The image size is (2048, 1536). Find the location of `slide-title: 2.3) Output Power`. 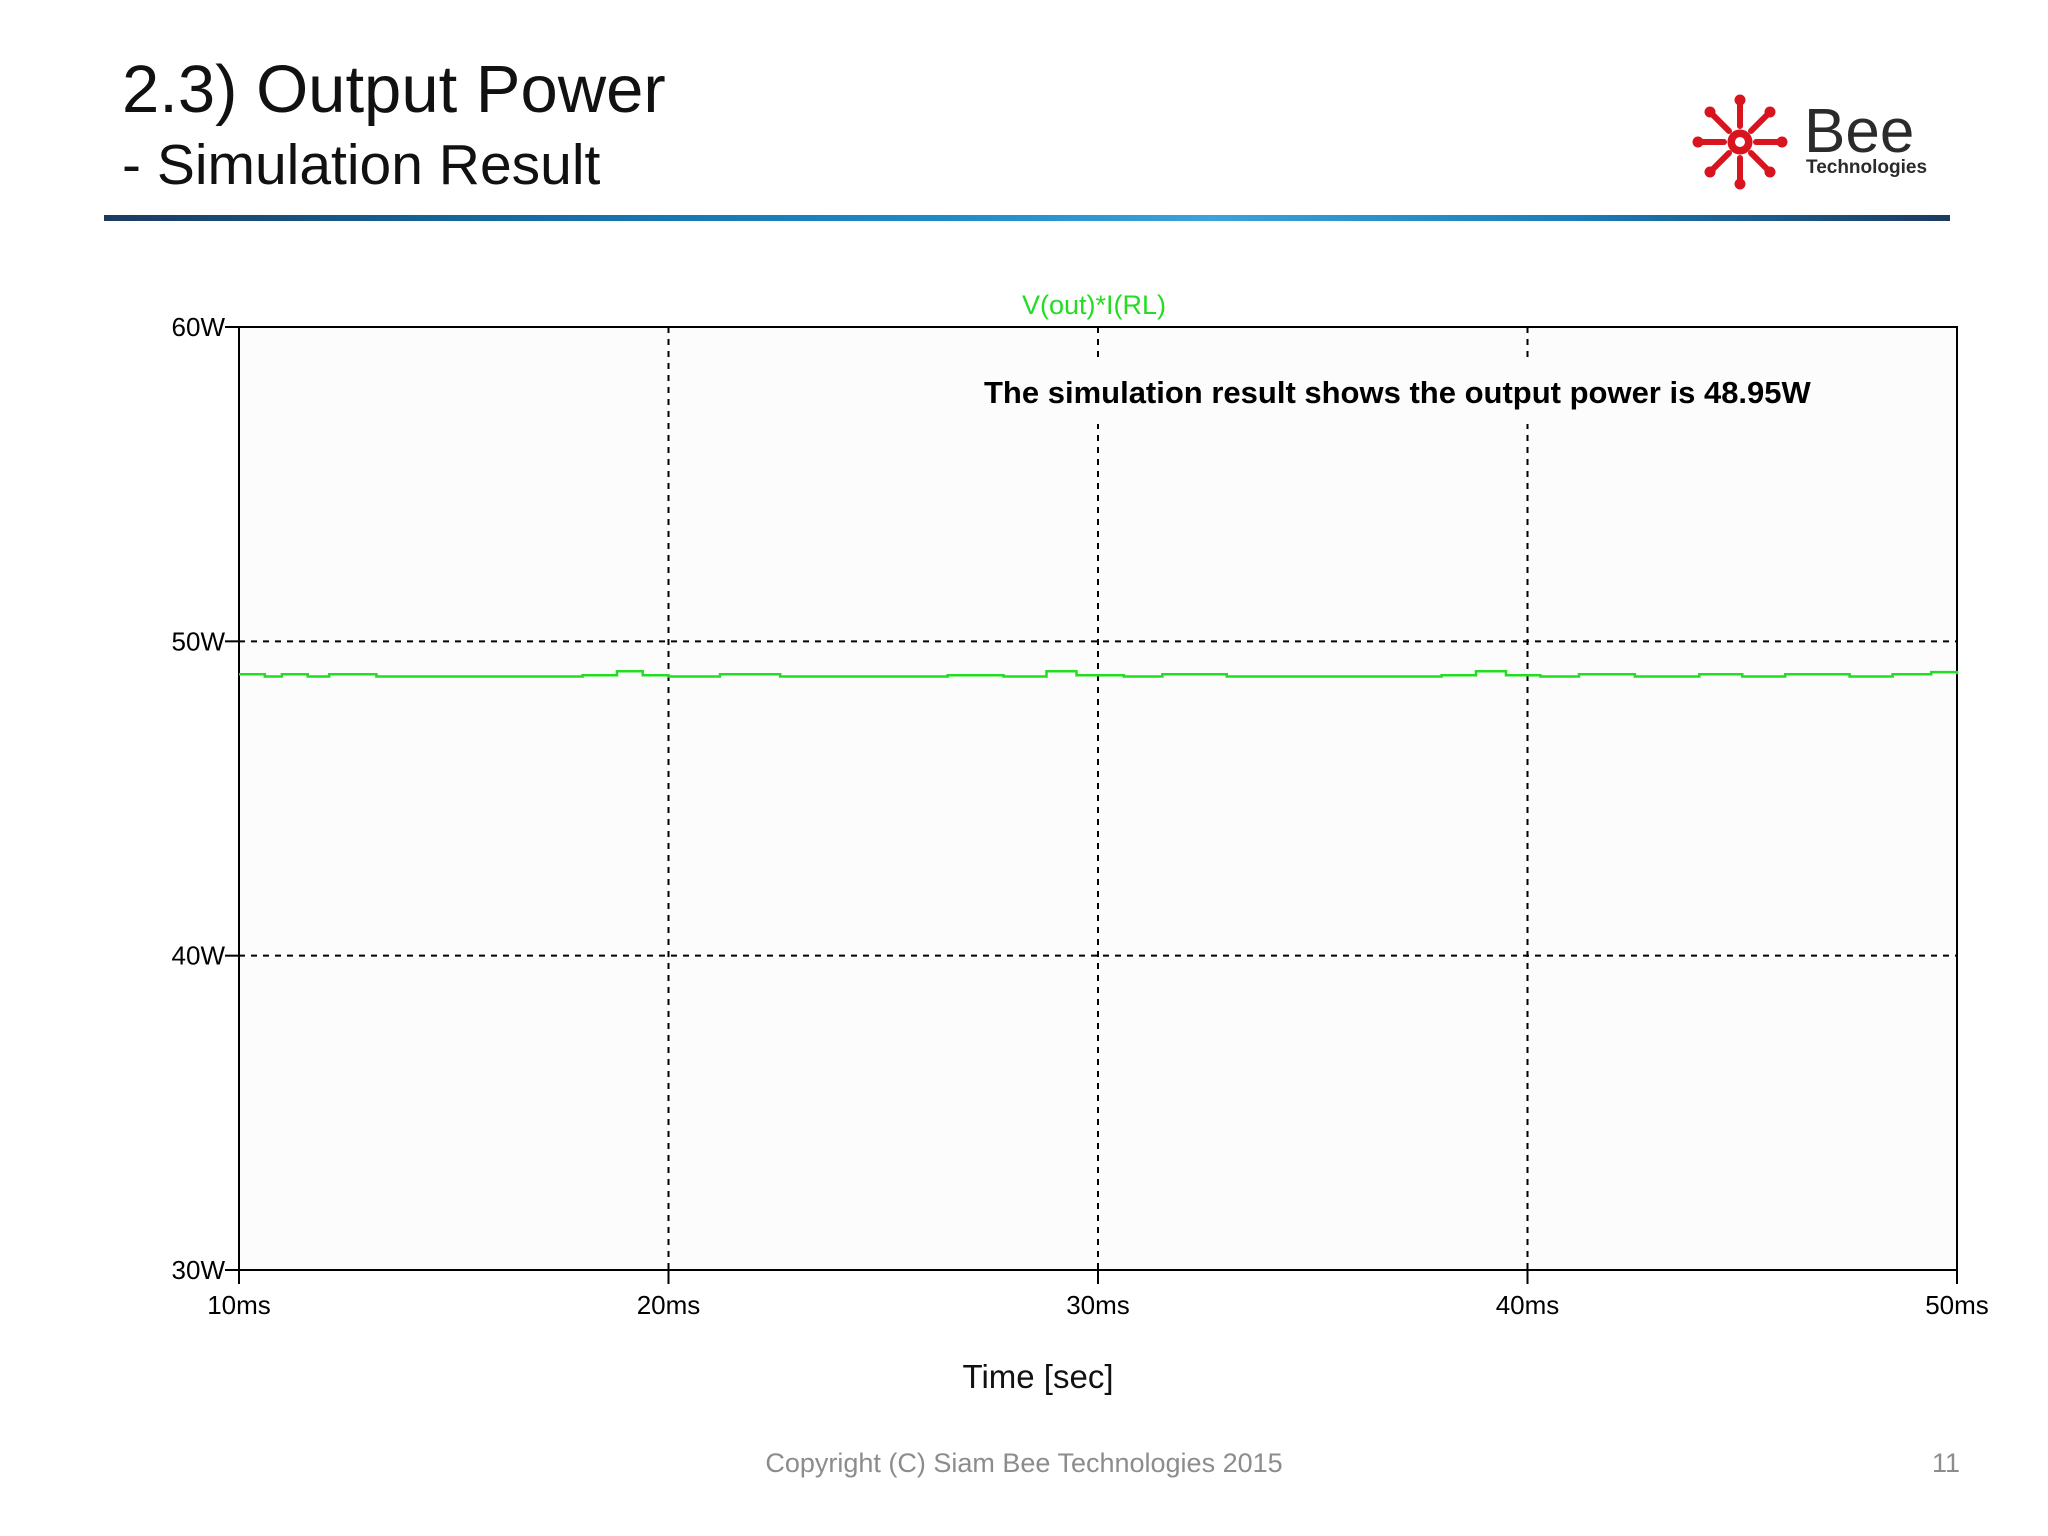

slide-title: 2.3) Output Power is located at coordinates (394, 89).